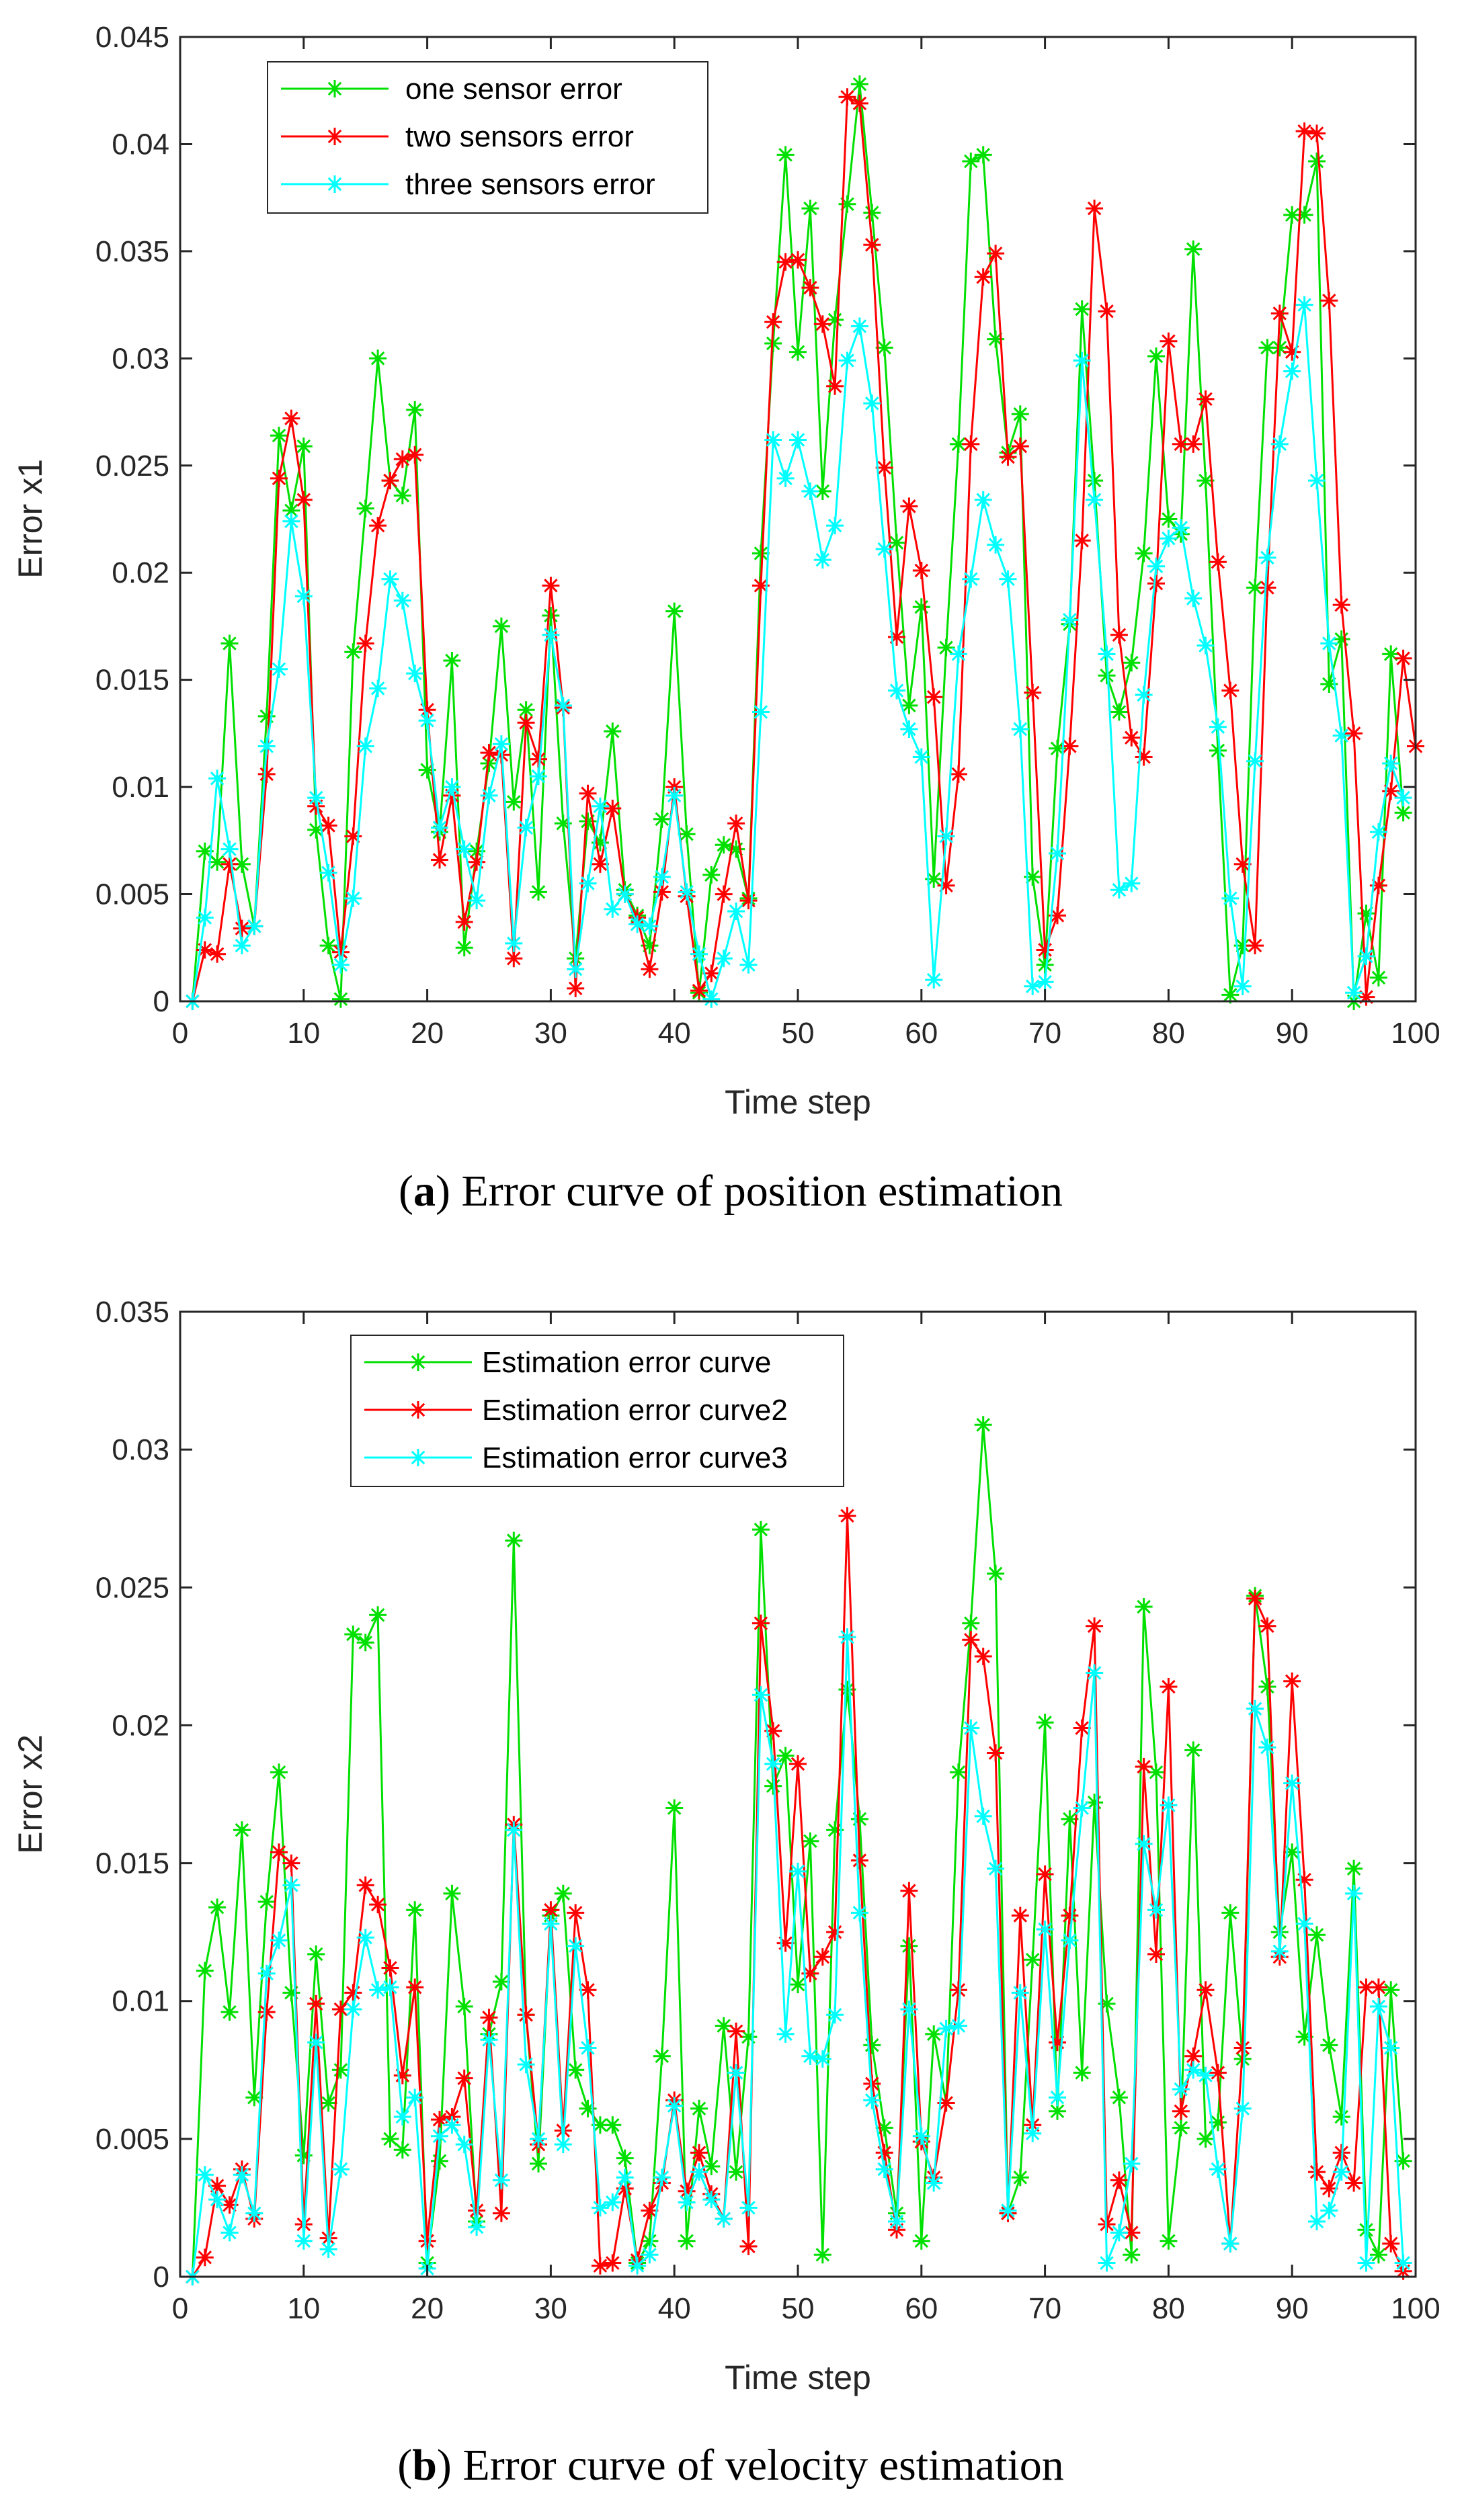  Describe the element at coordinates (303, 543) in the screenshot. I see `x-tick-a-10: 10` at that location.